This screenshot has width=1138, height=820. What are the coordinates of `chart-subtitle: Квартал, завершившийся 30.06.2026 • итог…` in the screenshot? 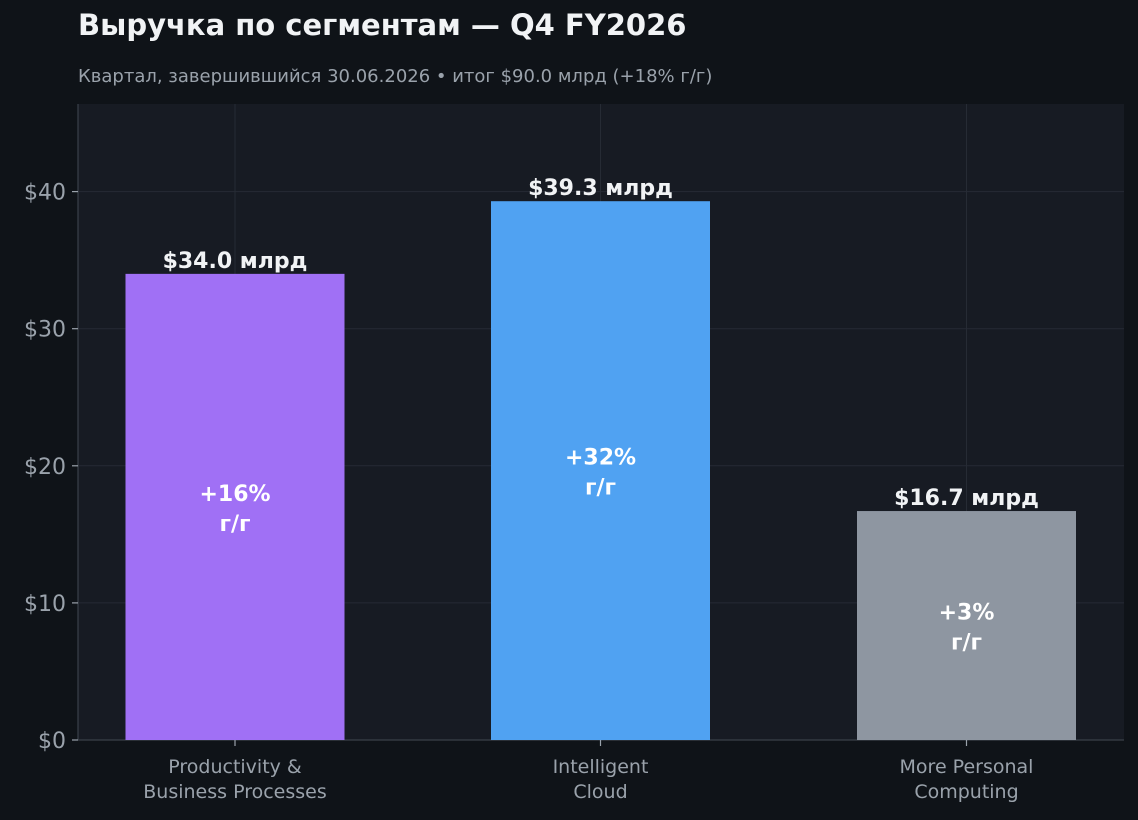 It's located at (395, 76).